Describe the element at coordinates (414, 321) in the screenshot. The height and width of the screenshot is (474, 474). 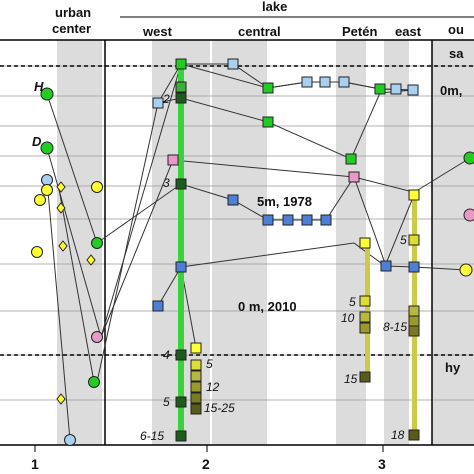
I see `marker-sq-olive-e8b` at that location.